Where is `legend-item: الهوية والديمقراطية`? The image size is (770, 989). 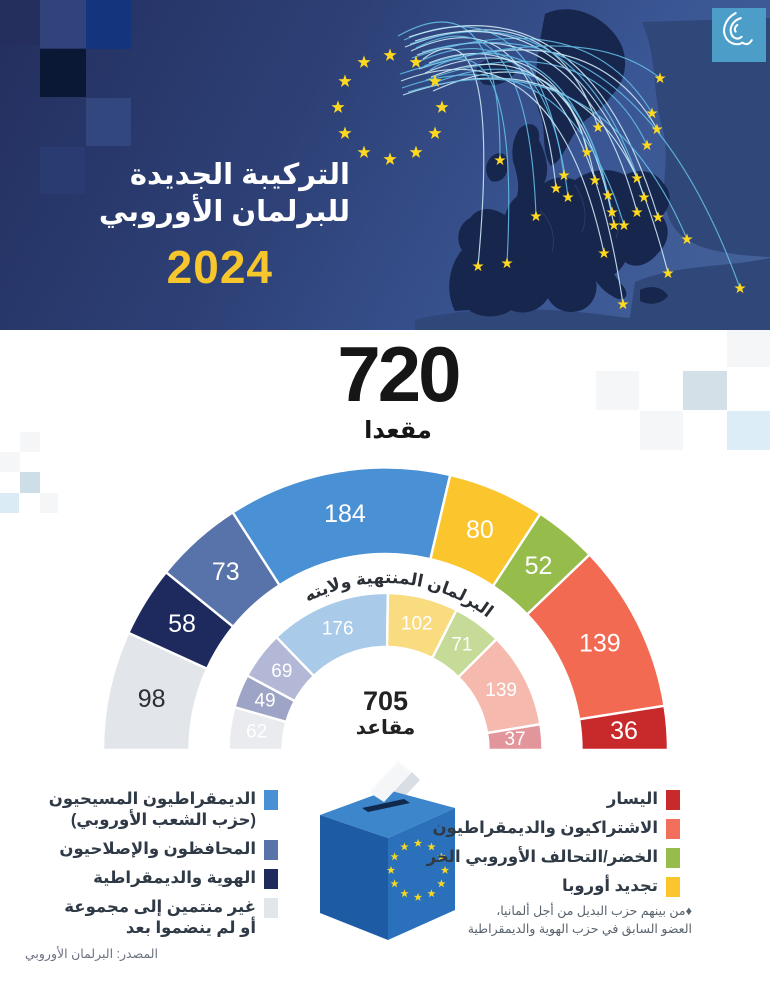 legend-item: الهوية والديمقراطية is located at coordinates (163, 878).